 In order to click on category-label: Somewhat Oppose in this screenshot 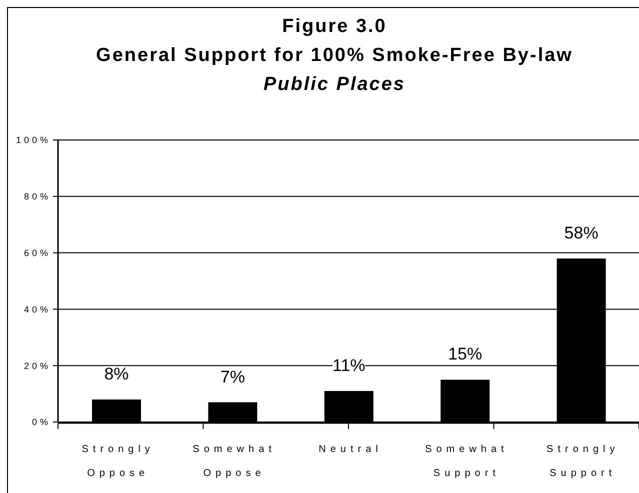, I will do `click(234, 461)`.